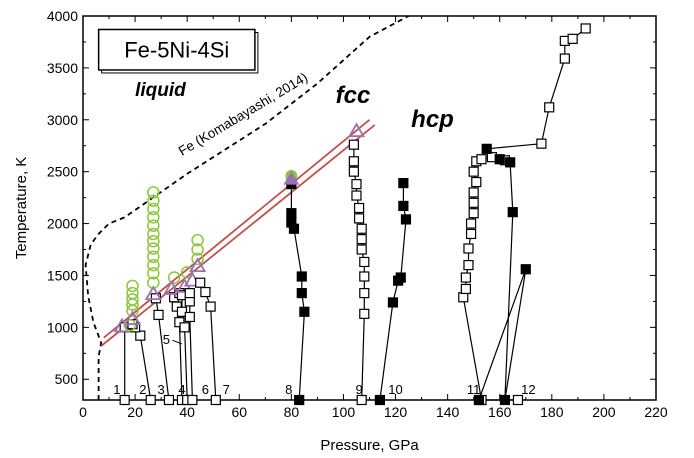 The image size is (694, 458). Describe the element at coordinates (358, 389) in the screenshot. I see `experiment-label: 9` at that location.